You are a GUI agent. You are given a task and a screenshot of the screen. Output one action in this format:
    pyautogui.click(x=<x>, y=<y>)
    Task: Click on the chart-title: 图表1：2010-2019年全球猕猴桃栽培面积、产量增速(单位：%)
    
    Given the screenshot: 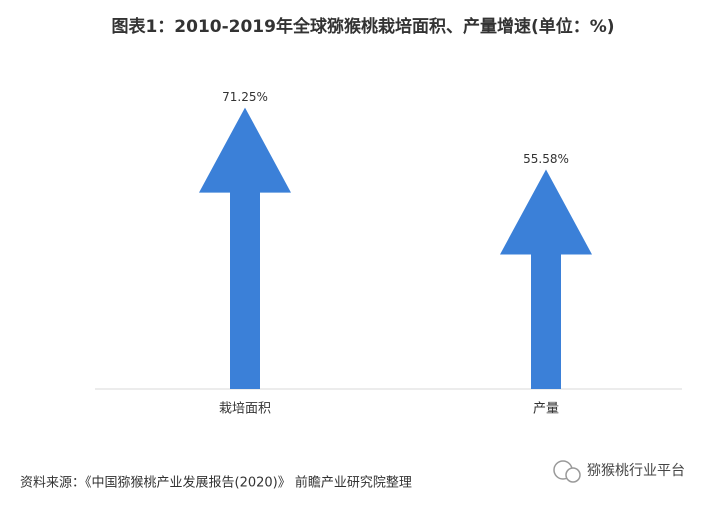 What is the action you would take?
    pyautogui.click(x=362, y=26)
    